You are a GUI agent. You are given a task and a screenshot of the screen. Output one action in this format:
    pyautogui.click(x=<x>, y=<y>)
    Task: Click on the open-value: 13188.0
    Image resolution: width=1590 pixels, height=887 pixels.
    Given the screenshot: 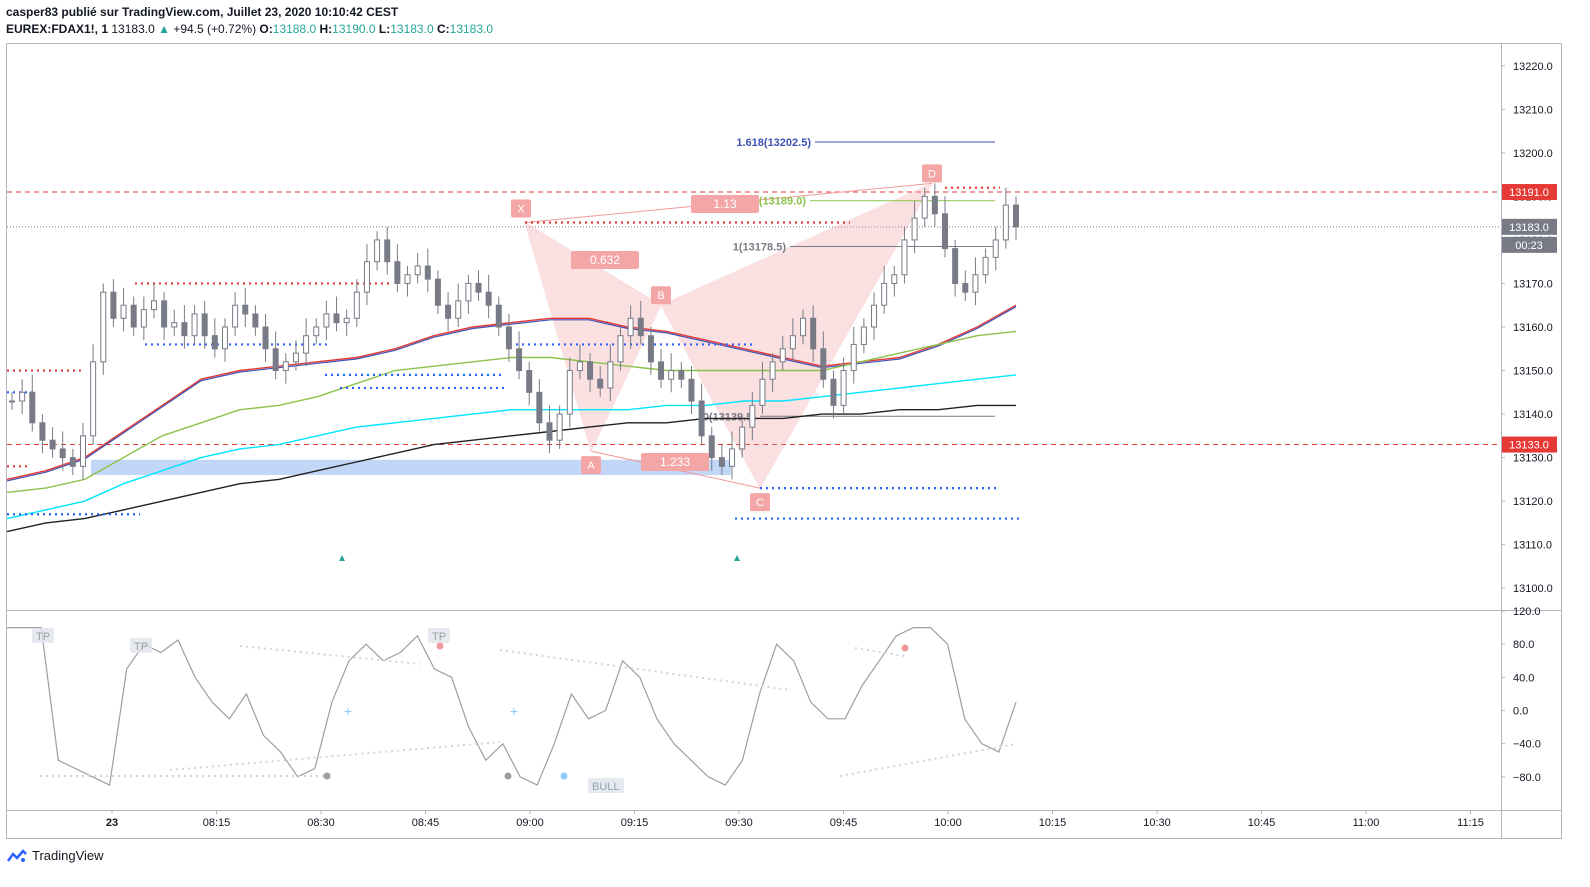 What is the action you would take?
    pyautogui.click(x=294, y=29)
    